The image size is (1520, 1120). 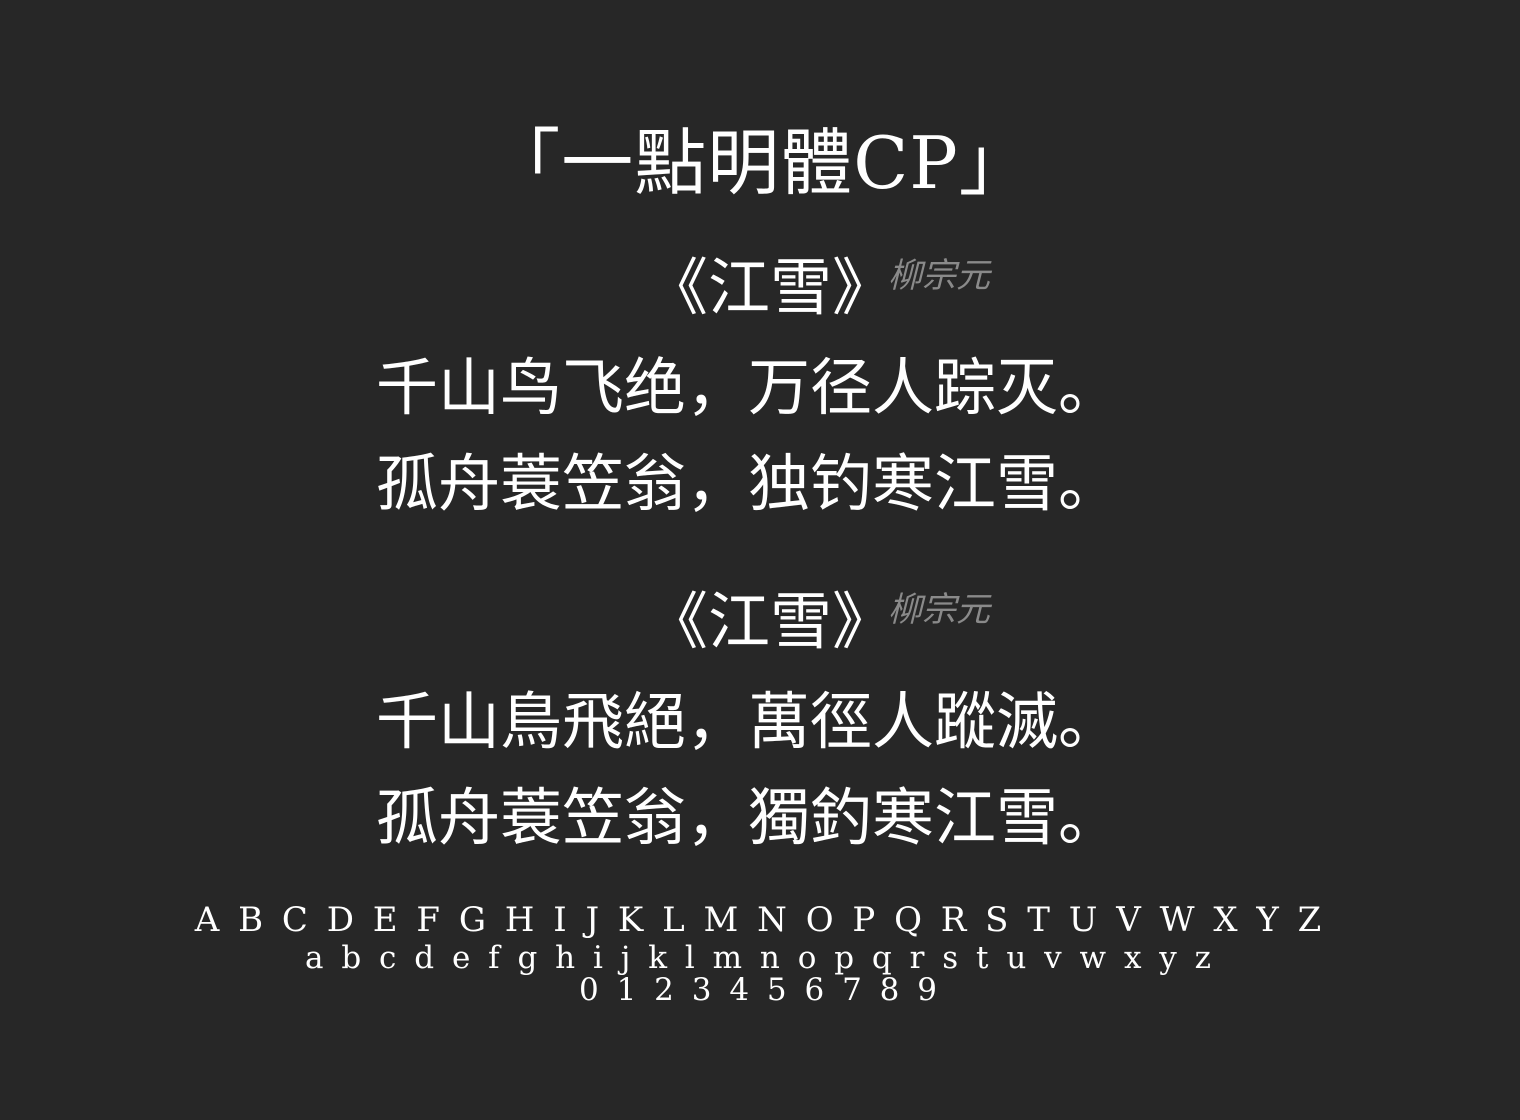 I want to click on digits: 0 1 2 3 4 5 6 7 8 9, so click(x=760, y=990).